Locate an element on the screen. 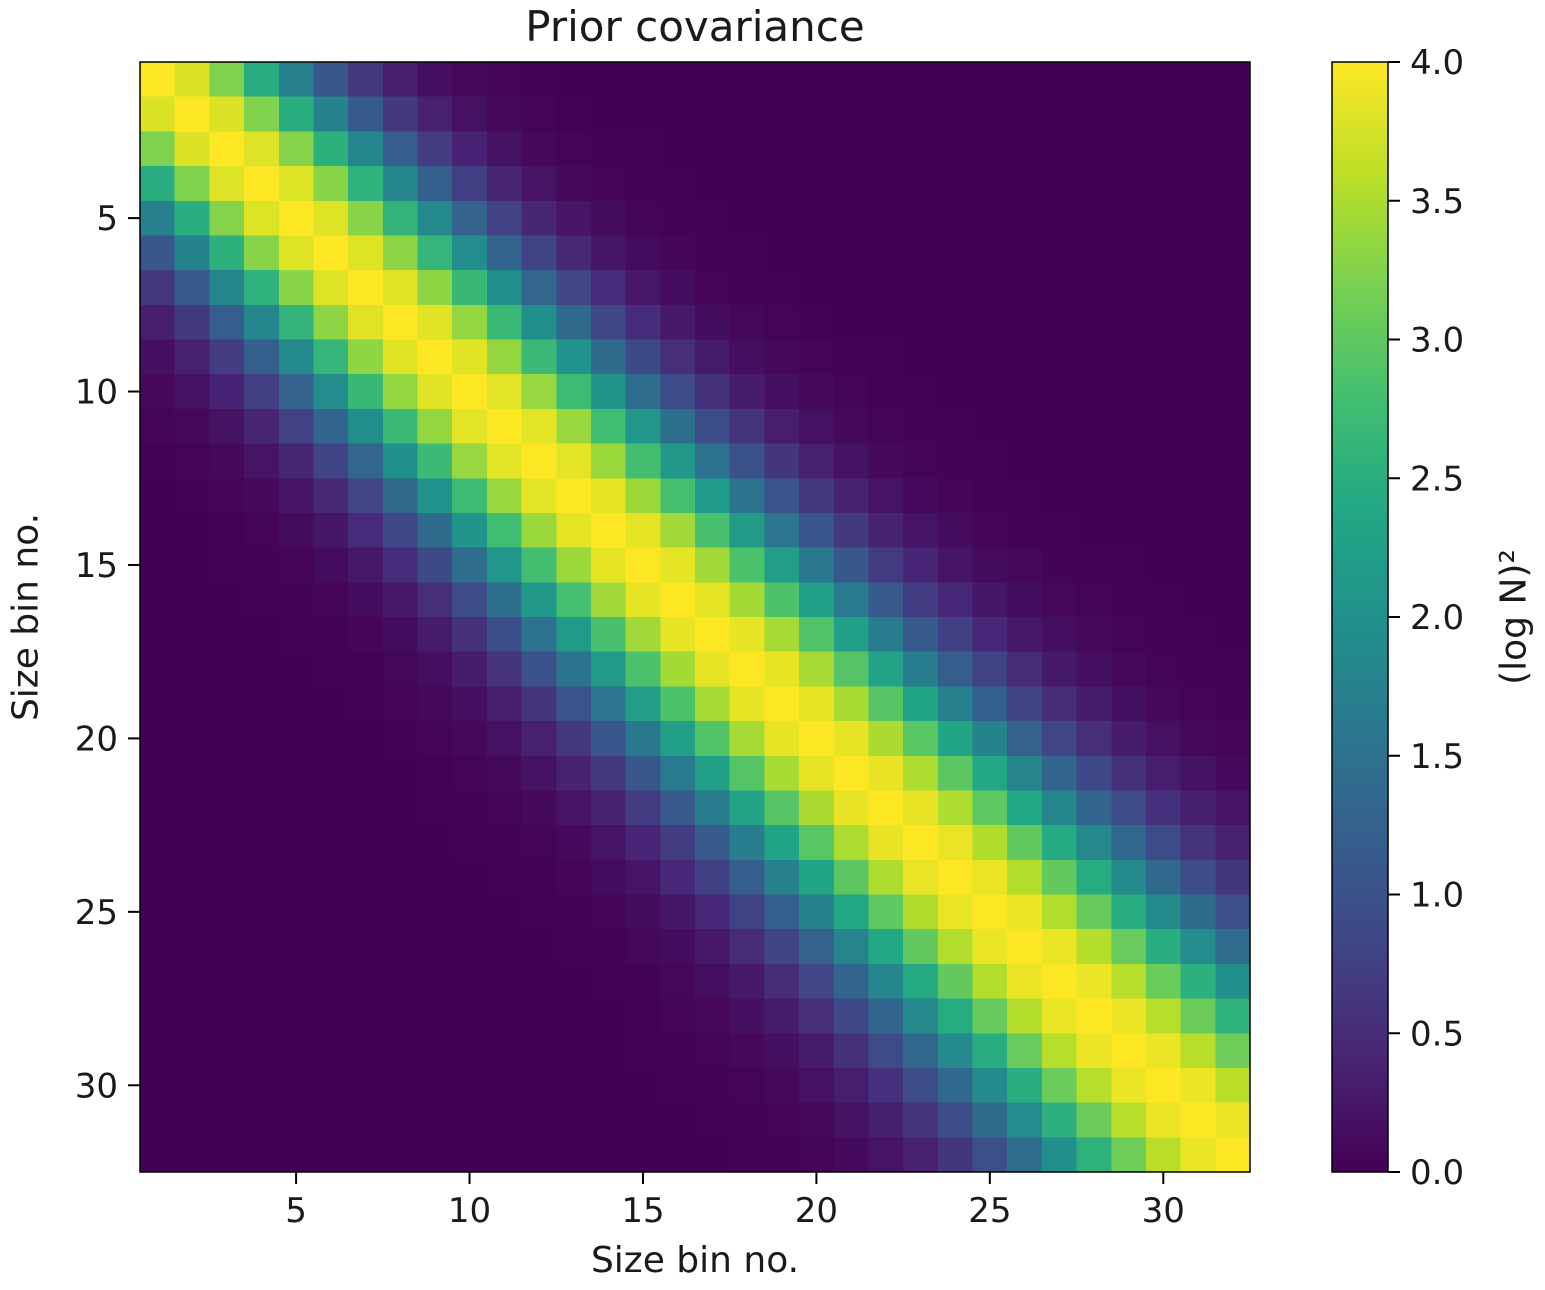 The height and width of the screenshot is (1290, 1545). y-tick-label: 15 is located at coordinates (96, 566).